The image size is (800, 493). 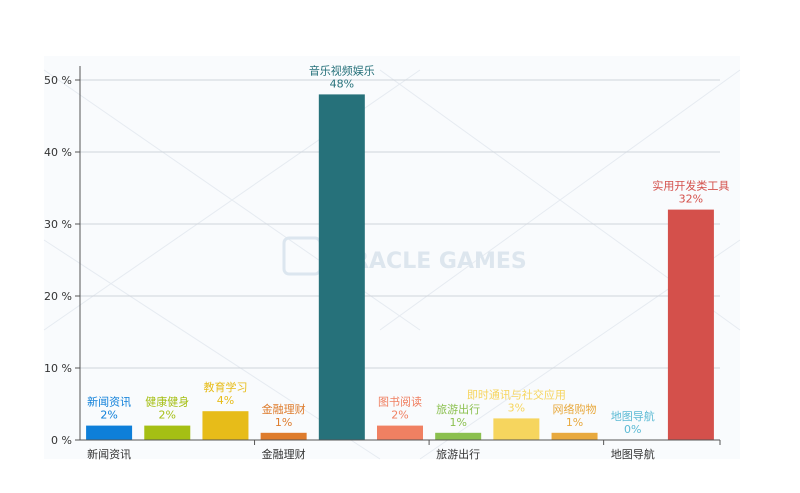 I want to click on bar-value-label: 48%, so click(x=342, y=83).